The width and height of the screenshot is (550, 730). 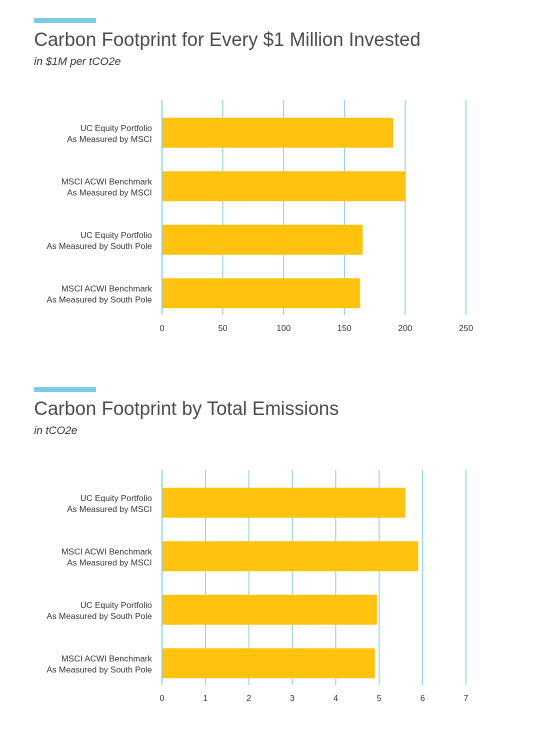 What do you see at coordinates (223, 328) in the screenshot?
I see `x-tick-label: 50` at bounding box center [223, 328].